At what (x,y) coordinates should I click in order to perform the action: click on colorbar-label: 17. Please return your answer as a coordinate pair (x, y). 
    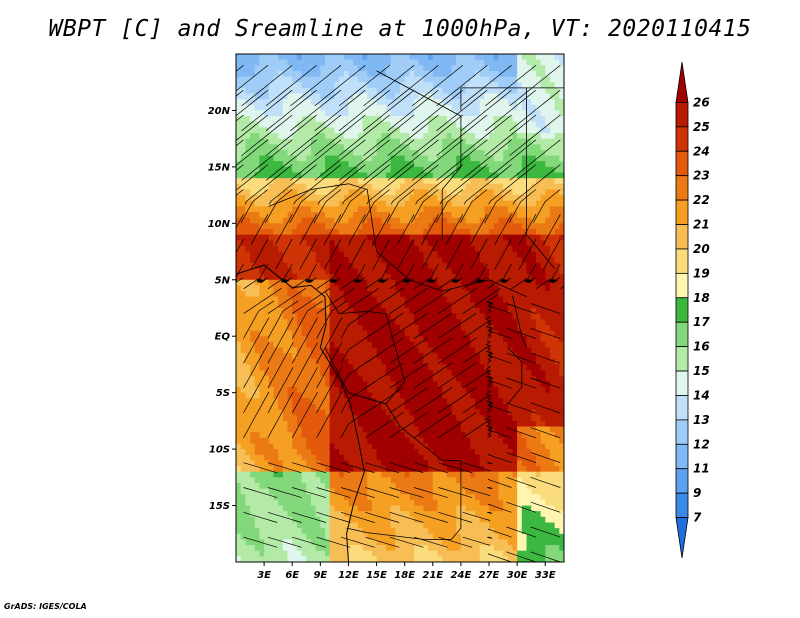
    Looking at the image, I should click on (701, 322).